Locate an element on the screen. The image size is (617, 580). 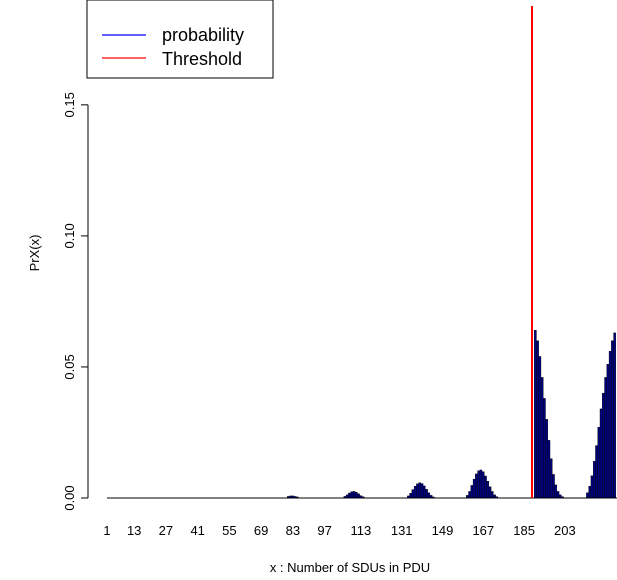
legend-box is located at coordinates (180, 39).